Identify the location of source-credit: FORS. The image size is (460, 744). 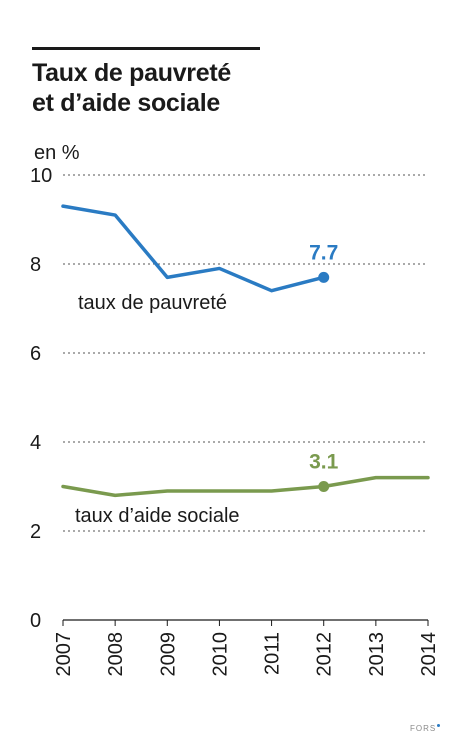
(425, 728).